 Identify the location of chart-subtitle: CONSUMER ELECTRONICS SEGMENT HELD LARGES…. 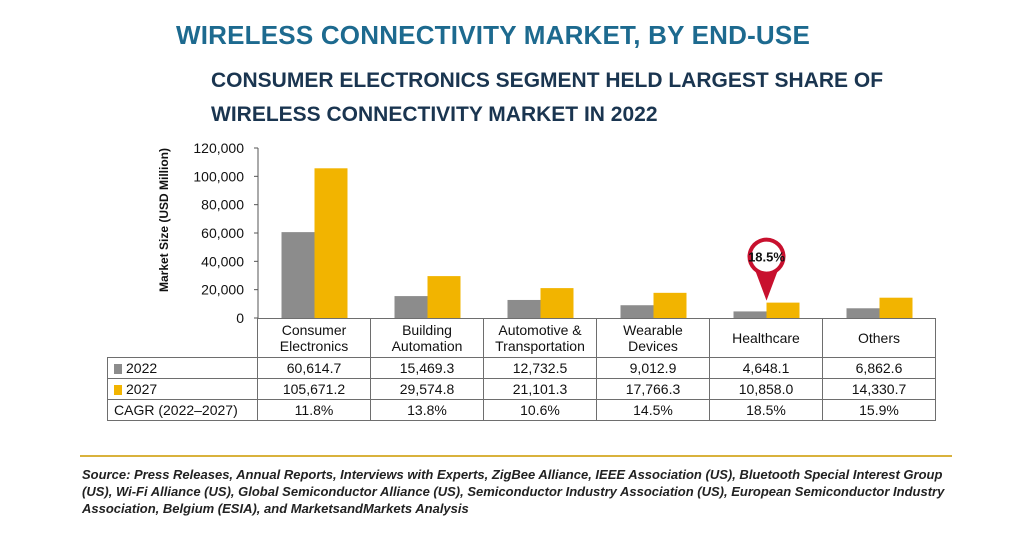
(547, 97).